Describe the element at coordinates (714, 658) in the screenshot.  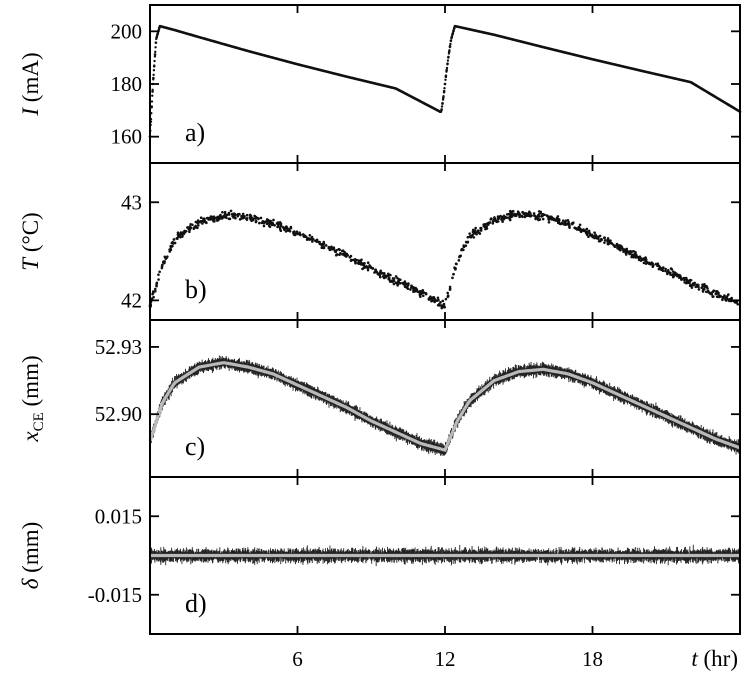
I see `x-axis-label: t (hr)` at that location.